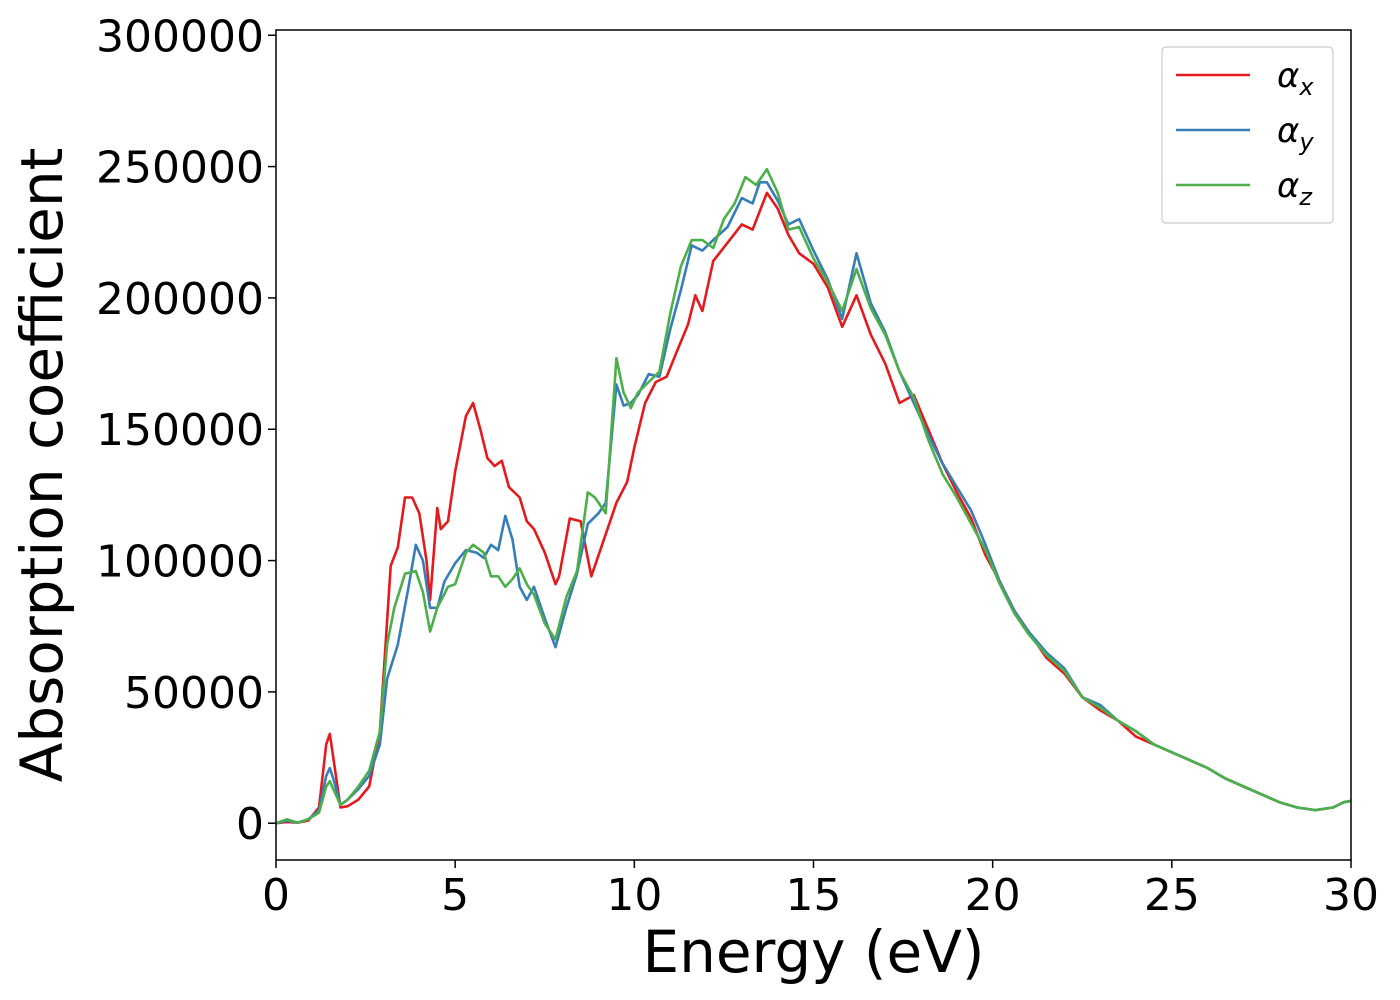  I want to click on legend-box, so click(1247, 135).